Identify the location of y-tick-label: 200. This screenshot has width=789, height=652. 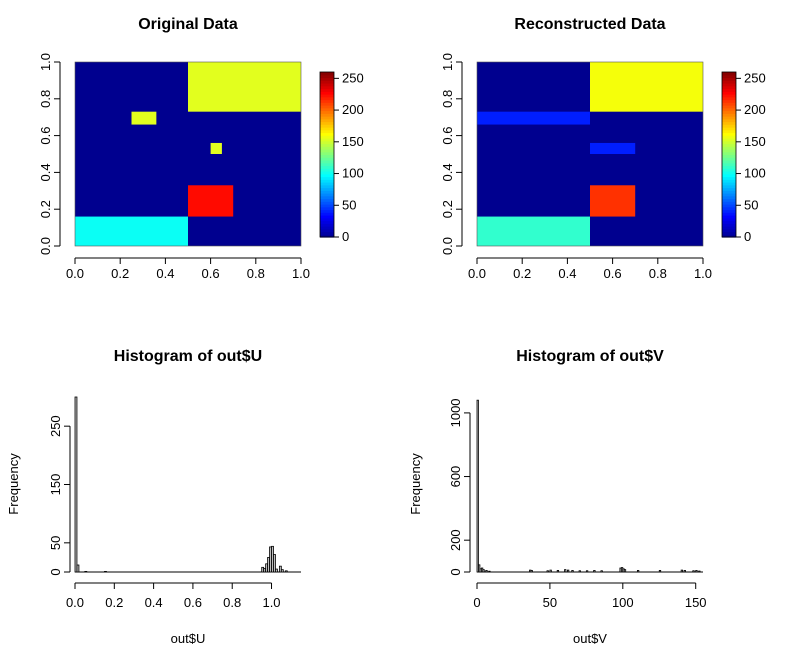
(455, 540).